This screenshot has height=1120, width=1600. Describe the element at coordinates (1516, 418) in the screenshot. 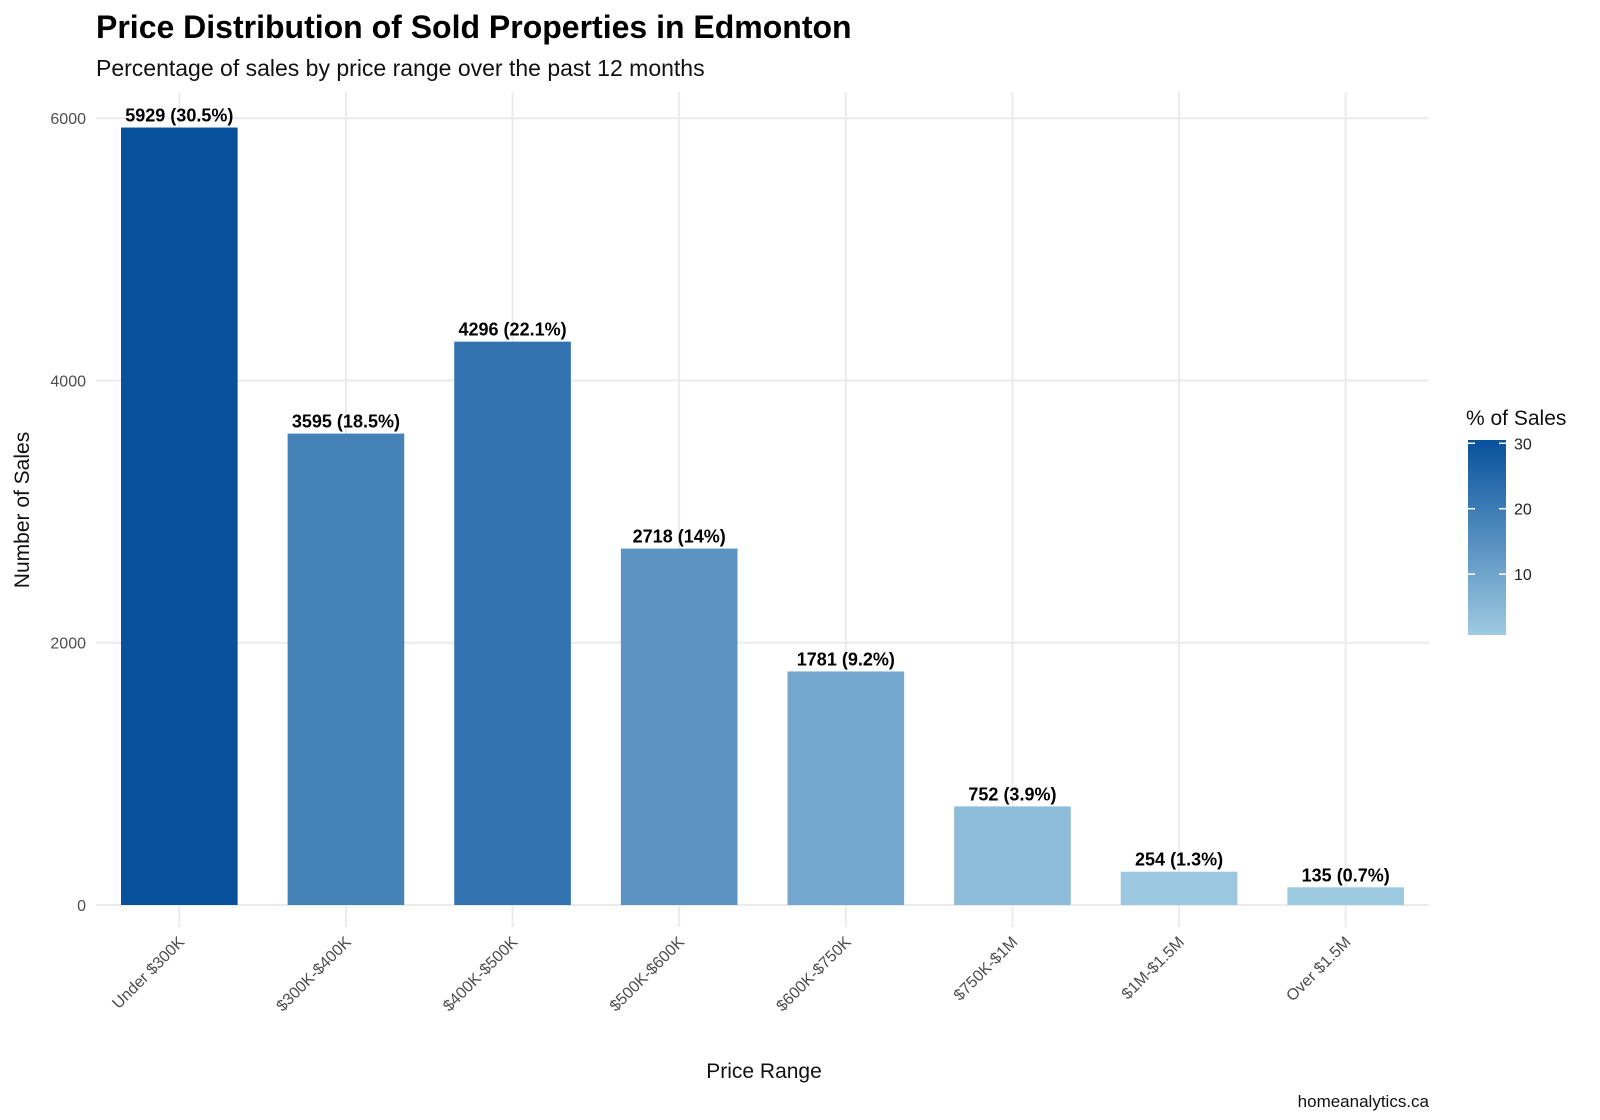

I see `legend-title: % of Sales` at that location.